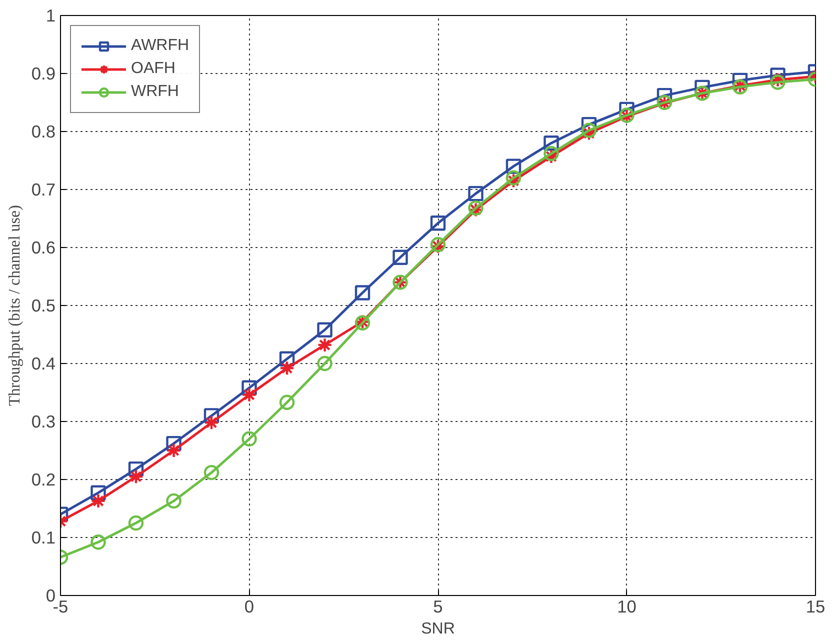  Describe the element at coordinates (43, 364) in the screenshot. I see `y-tick-label: 0.4` at that location.